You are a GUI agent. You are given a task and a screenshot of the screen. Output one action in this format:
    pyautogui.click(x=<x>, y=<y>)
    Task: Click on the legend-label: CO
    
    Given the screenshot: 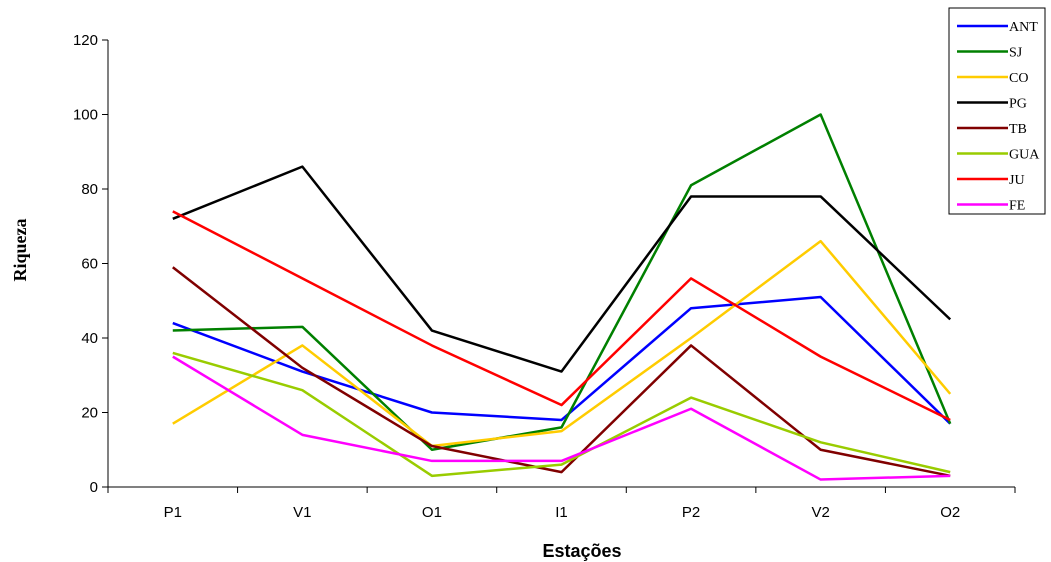 What is the action you would take?
    pyautogui.click(x=1018, y=78)
    